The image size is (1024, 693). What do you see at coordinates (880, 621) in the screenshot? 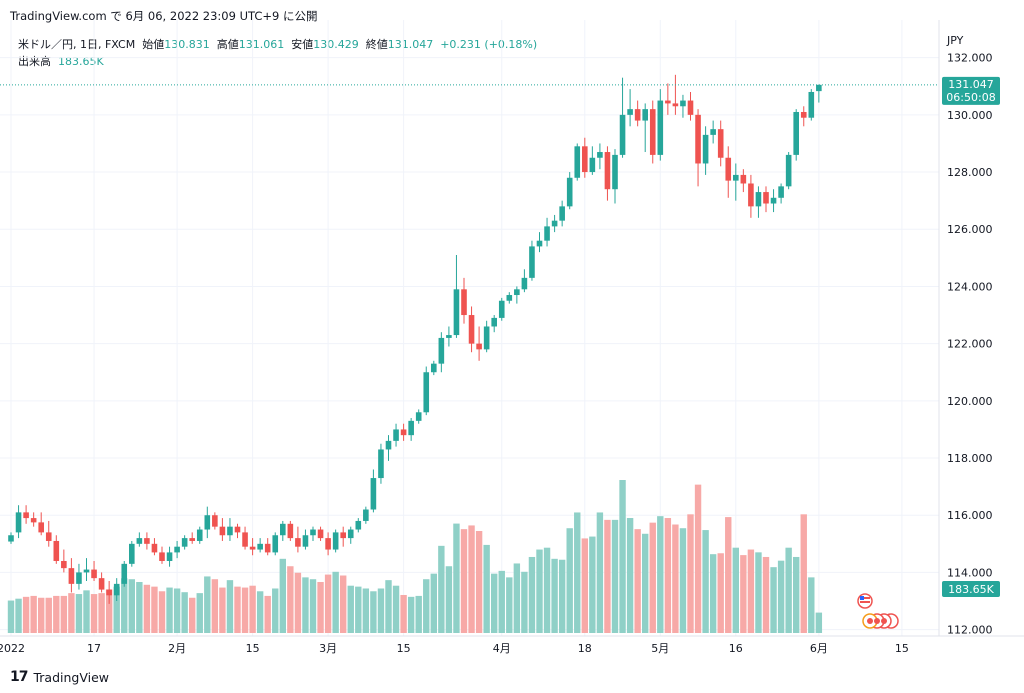
I see `jp-flag-icon` at bounding box center [880, 621].